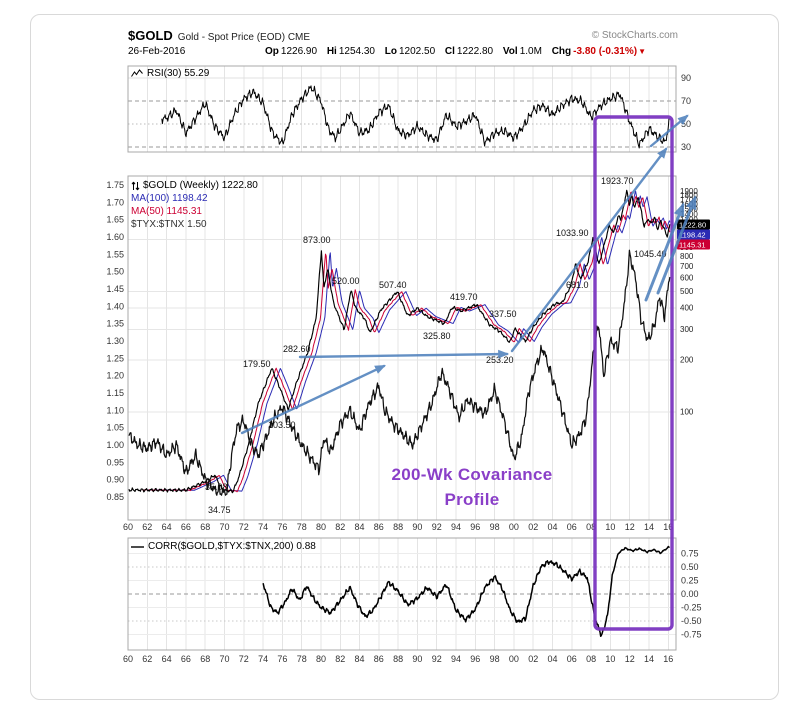 The image size is (806, 720). Describe the element at coordinates (642, 51) in the screenshot. I see `change-down-icon: ▼` at that location.